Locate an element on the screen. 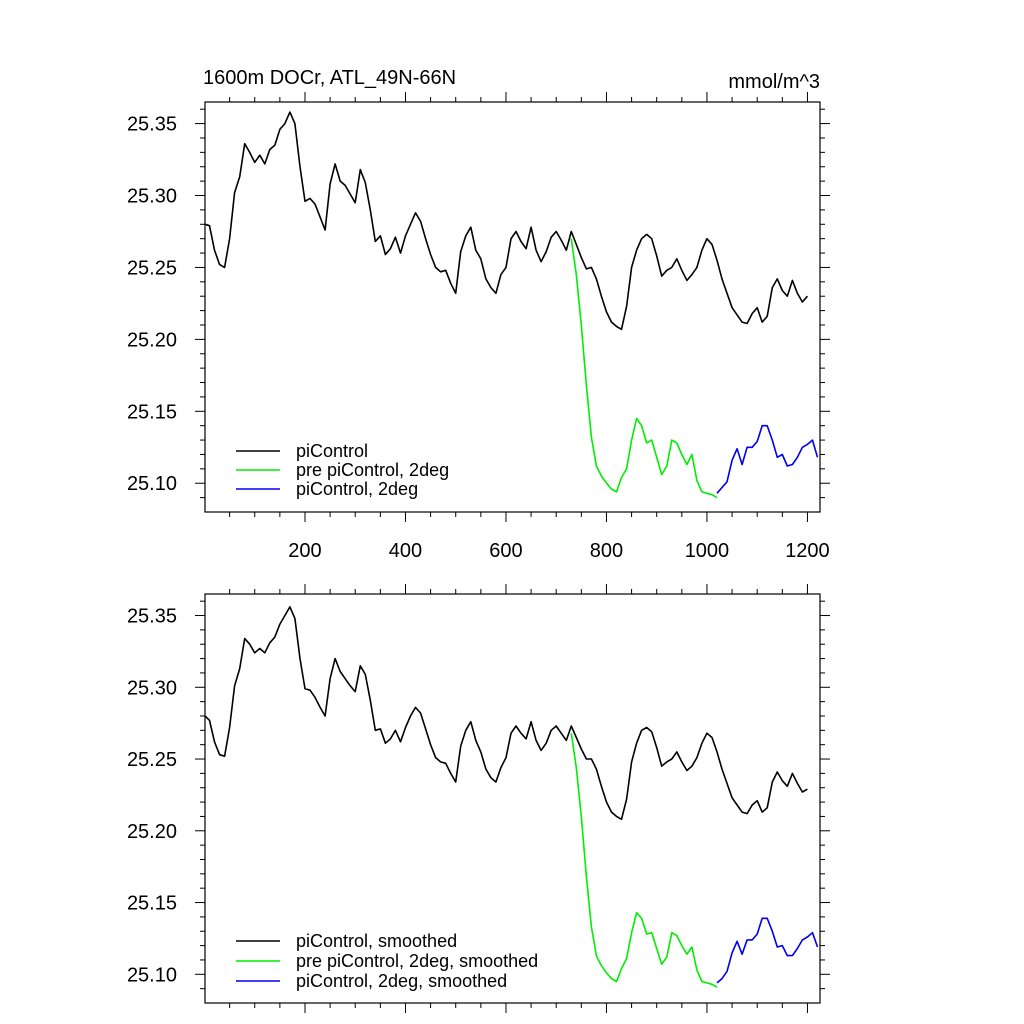  chart-units: mmol/m^3 is located at coordinates (774, 82).